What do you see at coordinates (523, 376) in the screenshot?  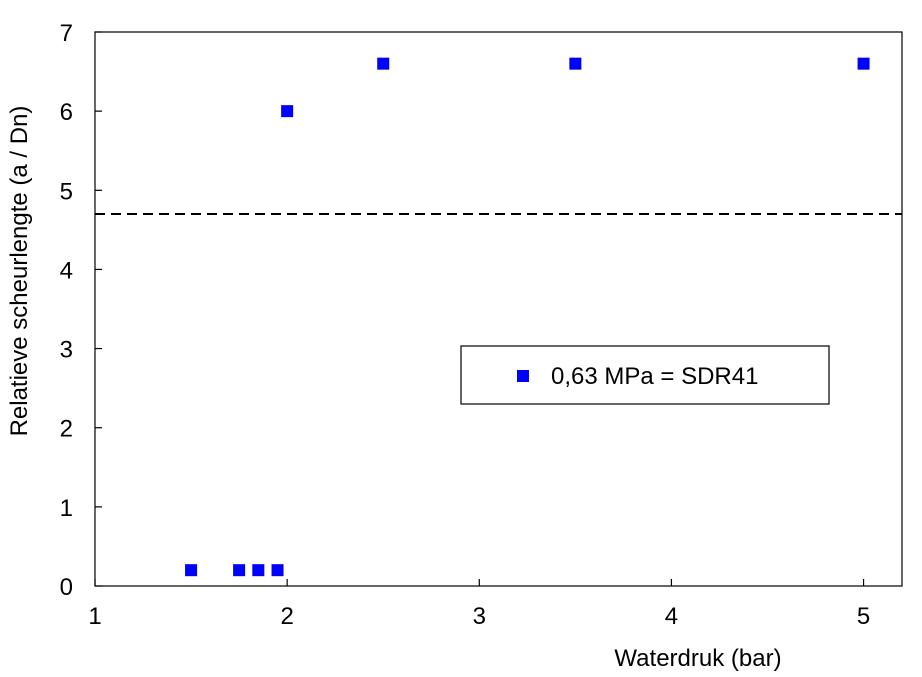 I see `legend-marker` at bounding box center [523, 376].